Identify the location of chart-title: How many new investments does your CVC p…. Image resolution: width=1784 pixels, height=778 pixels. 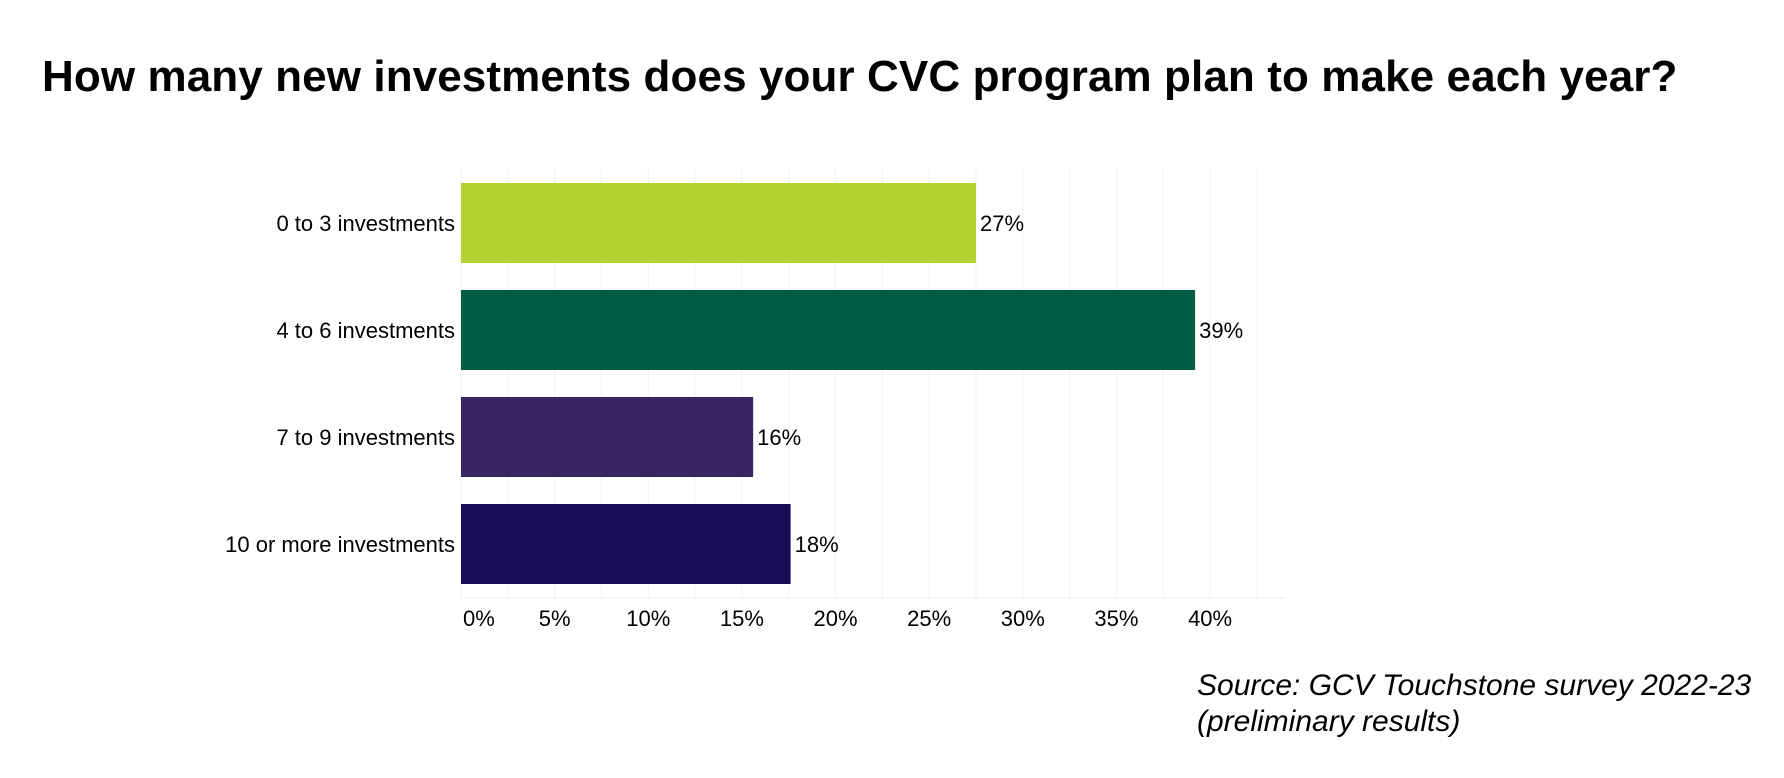
(860, 76).